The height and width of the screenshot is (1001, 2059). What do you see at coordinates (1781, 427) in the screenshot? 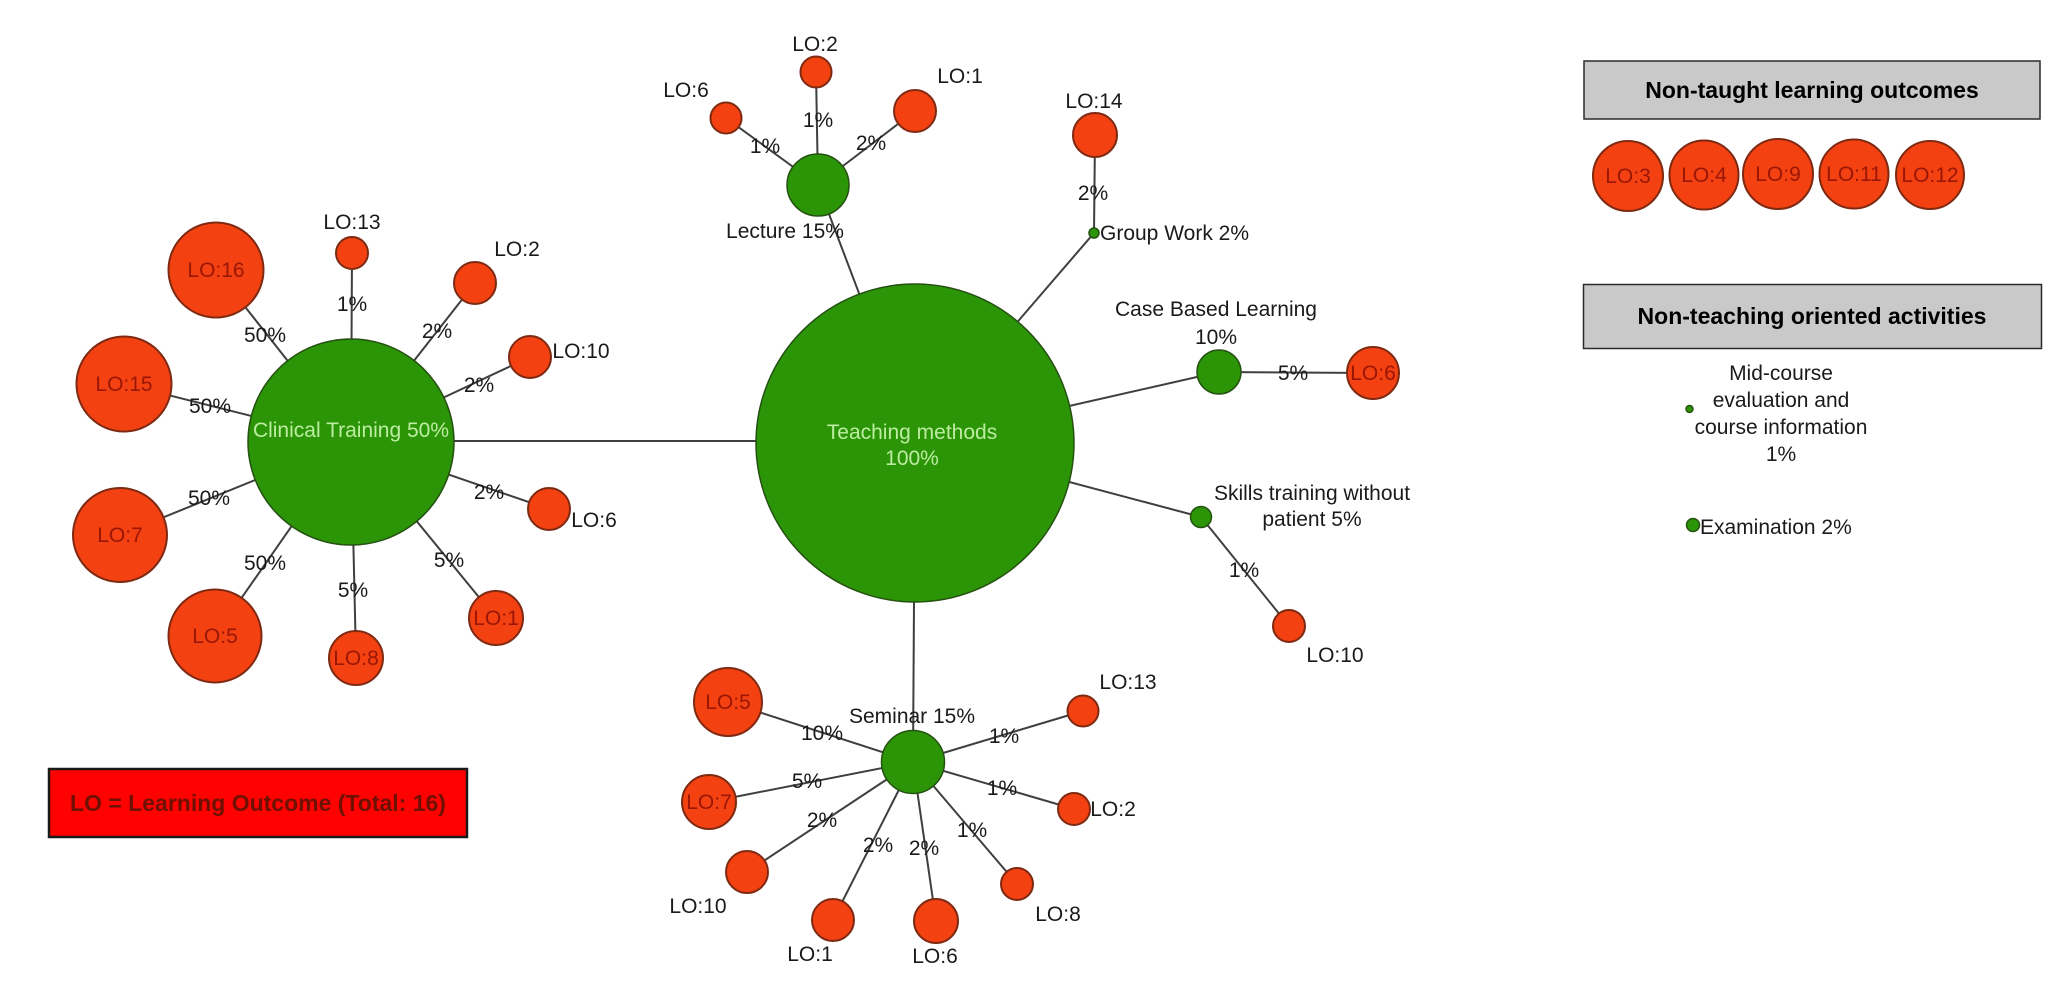
I see `svg-text: course information` at bounding box center [1781, 427].